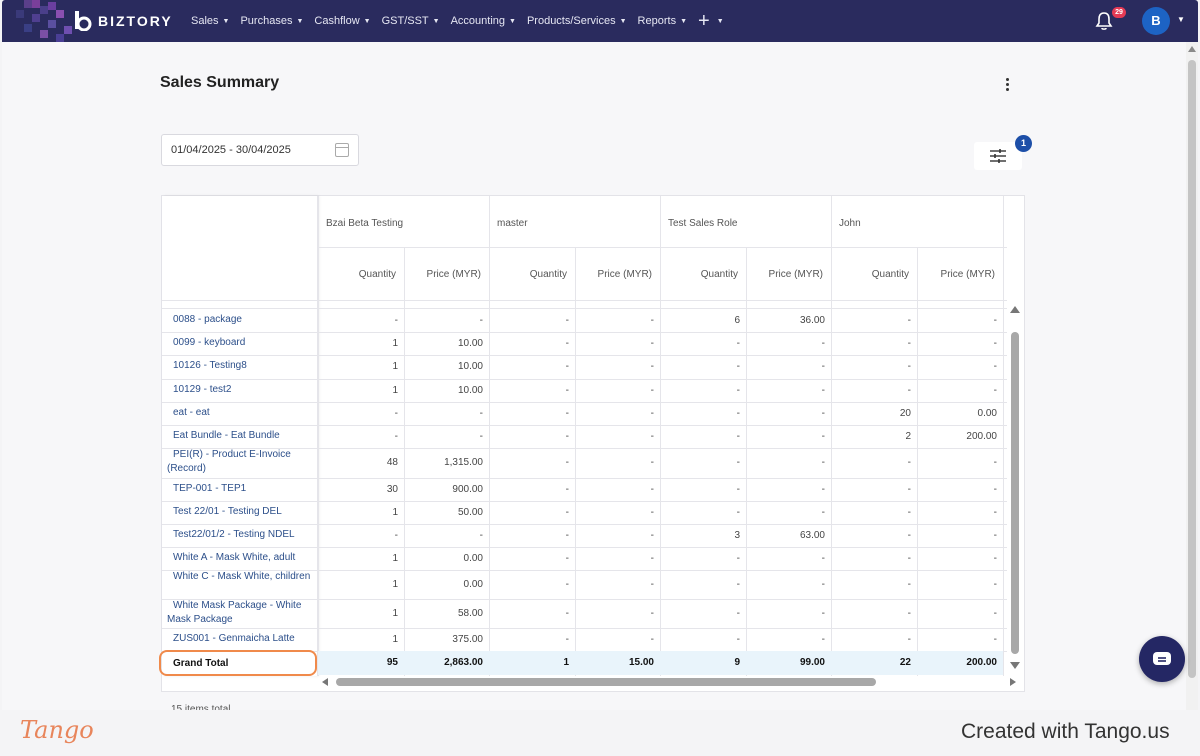 This screenshot has width=1200, height=756. Describe the element at coordinates (220, 82) in the screenshot. I see `page-title: Sales Summary` at that location.